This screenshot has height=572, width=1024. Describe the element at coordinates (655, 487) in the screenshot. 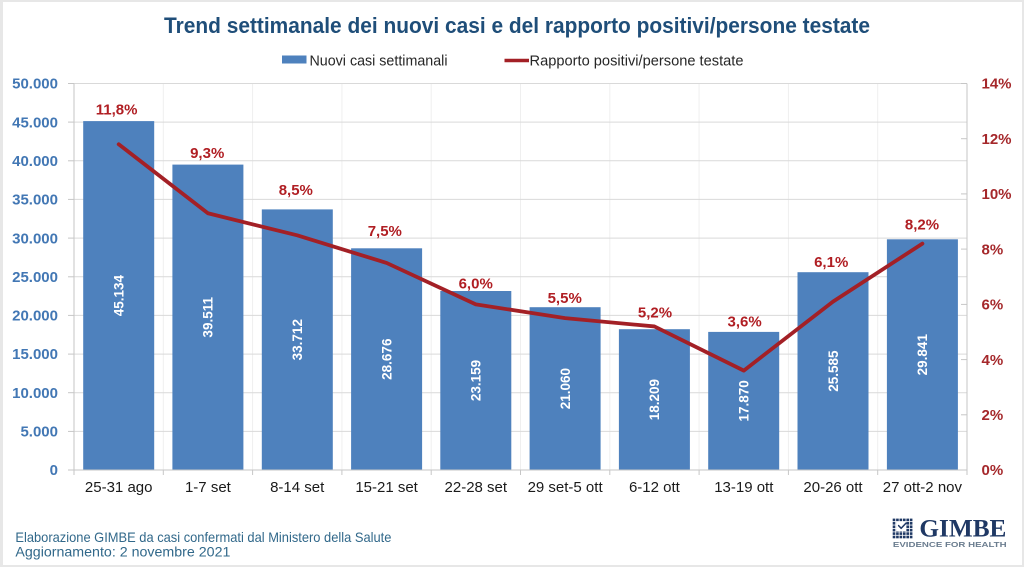

I see `svg-text: 6-12 ott` at that location.